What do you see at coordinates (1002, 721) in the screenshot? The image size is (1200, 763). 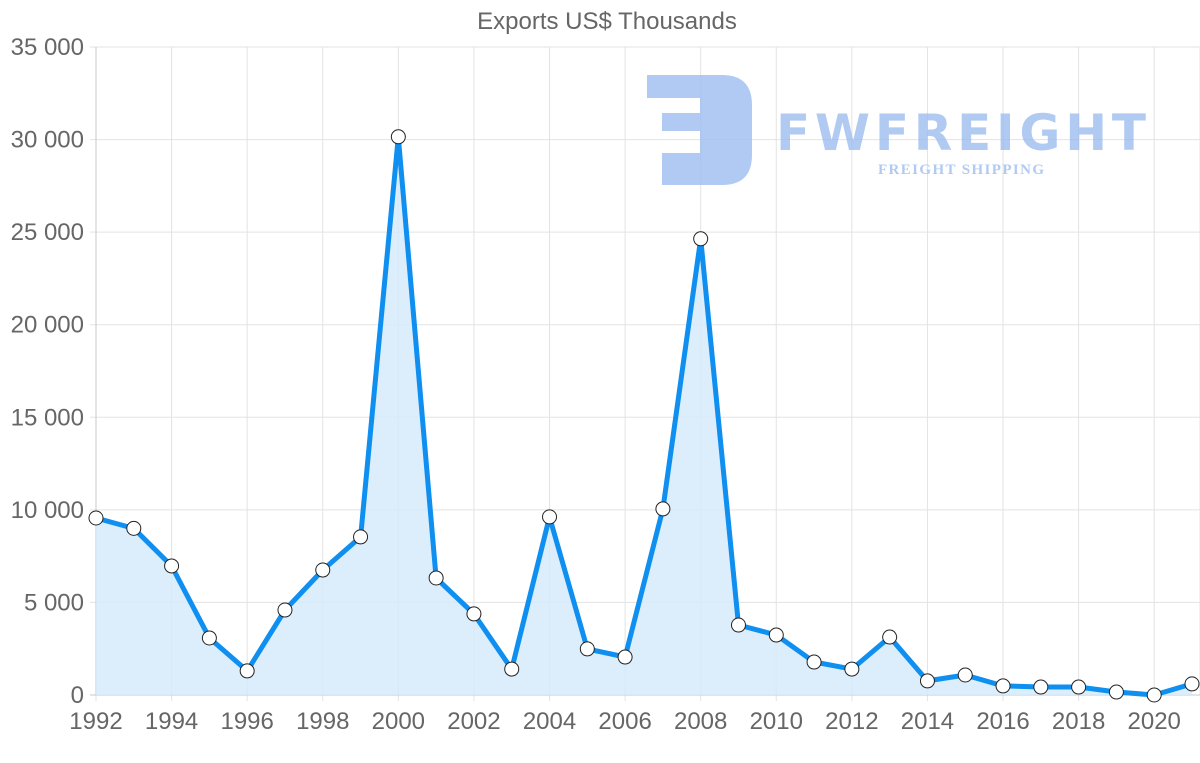 I see `x-tick-label: 2016` at bounding box center [1002, 721].